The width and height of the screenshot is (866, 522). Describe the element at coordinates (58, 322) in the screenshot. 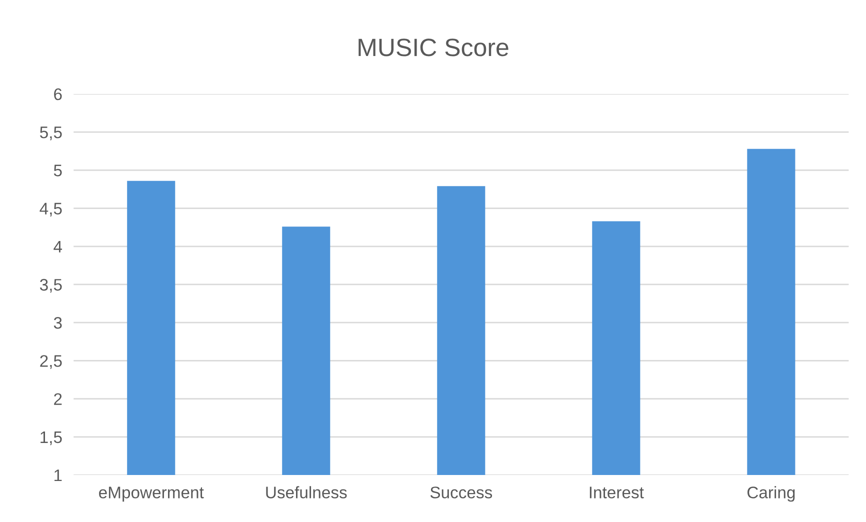

I see `y-tick-label: 3` at that location.